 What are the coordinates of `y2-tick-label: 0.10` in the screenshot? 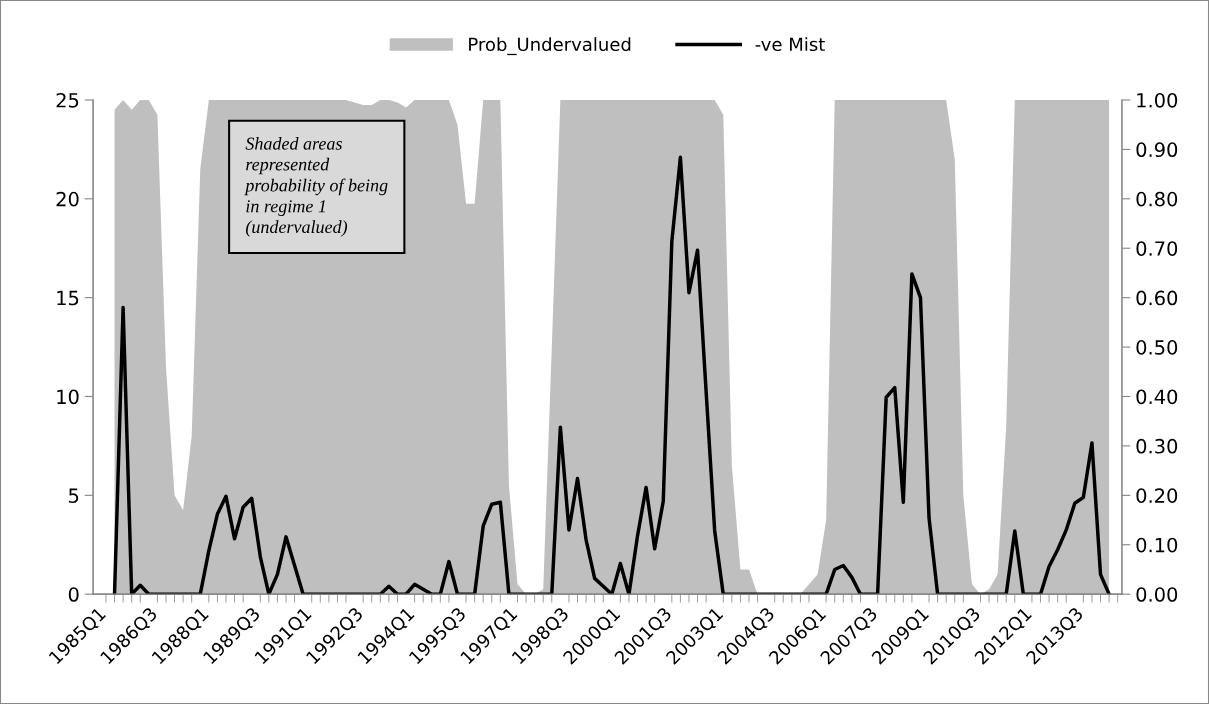 It's located at (1157, 545).